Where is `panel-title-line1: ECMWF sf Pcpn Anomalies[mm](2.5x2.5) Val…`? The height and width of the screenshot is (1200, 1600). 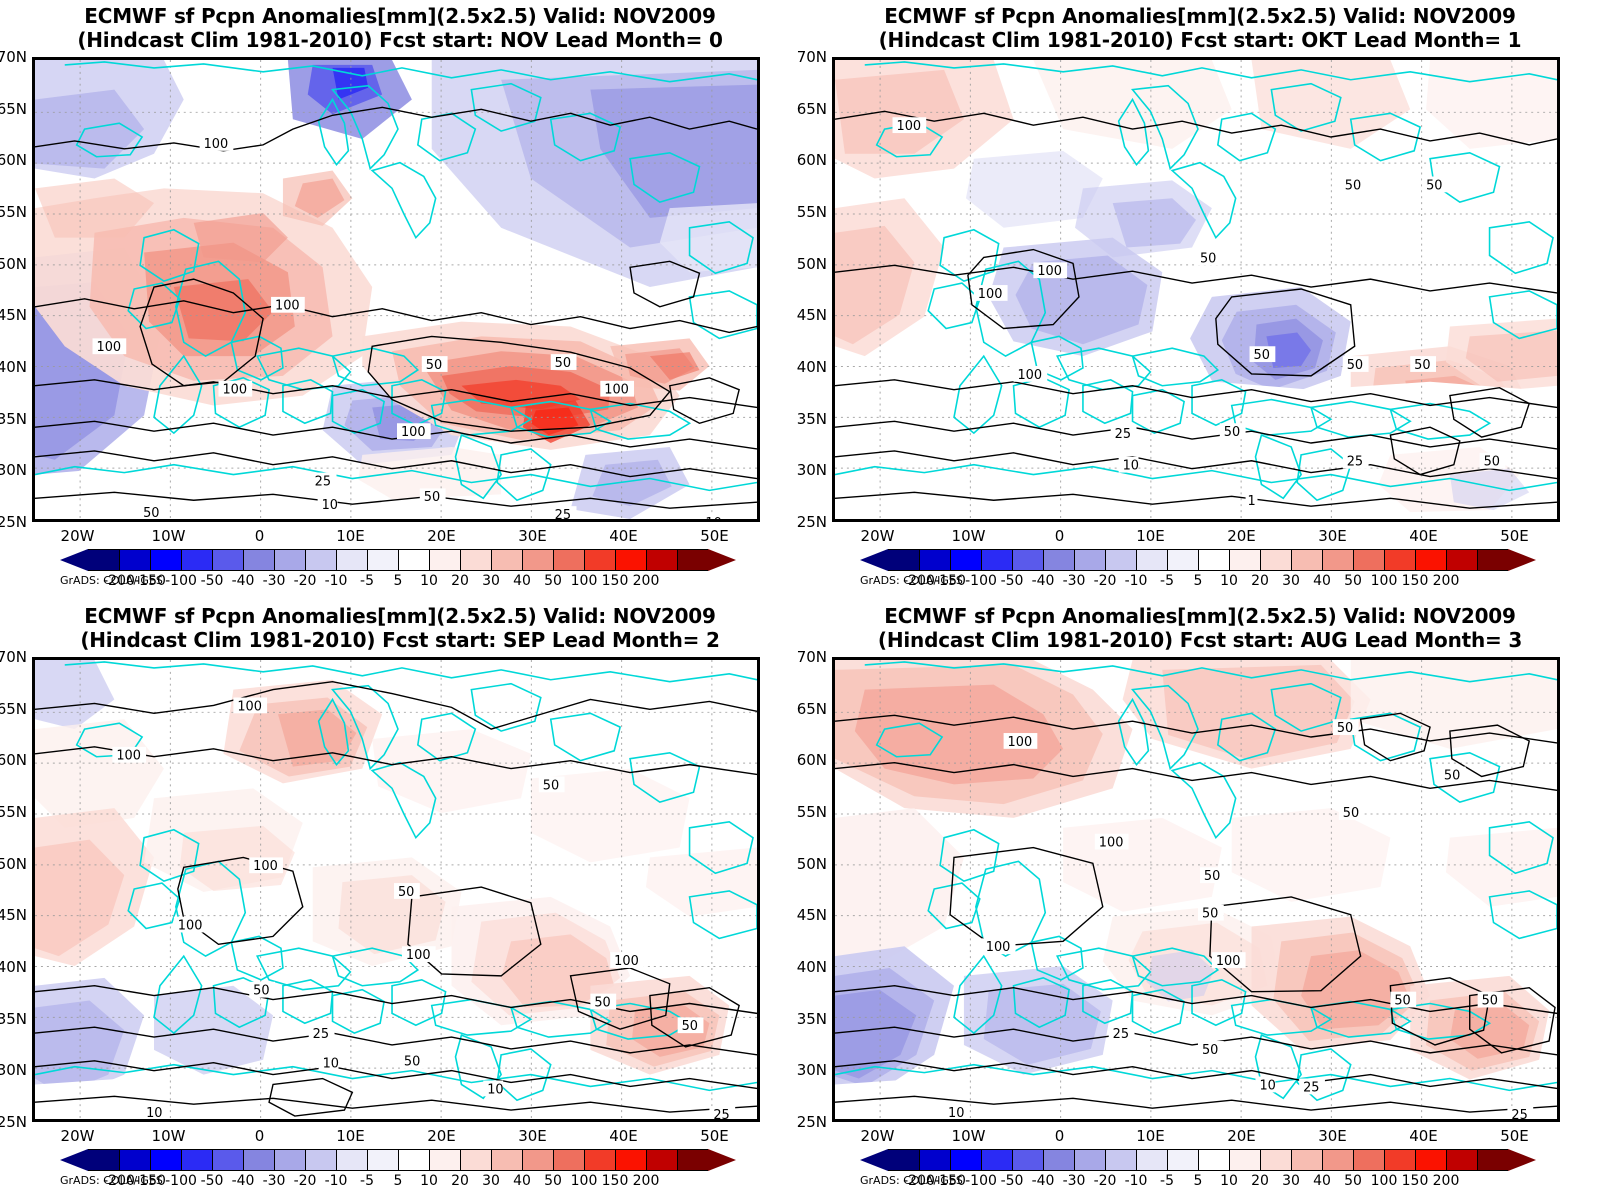 panel-title-line1: ECMWF sf Pcpn Anomalies[mm](2.5x2.5) Val… is located at coordinates (400, 16).